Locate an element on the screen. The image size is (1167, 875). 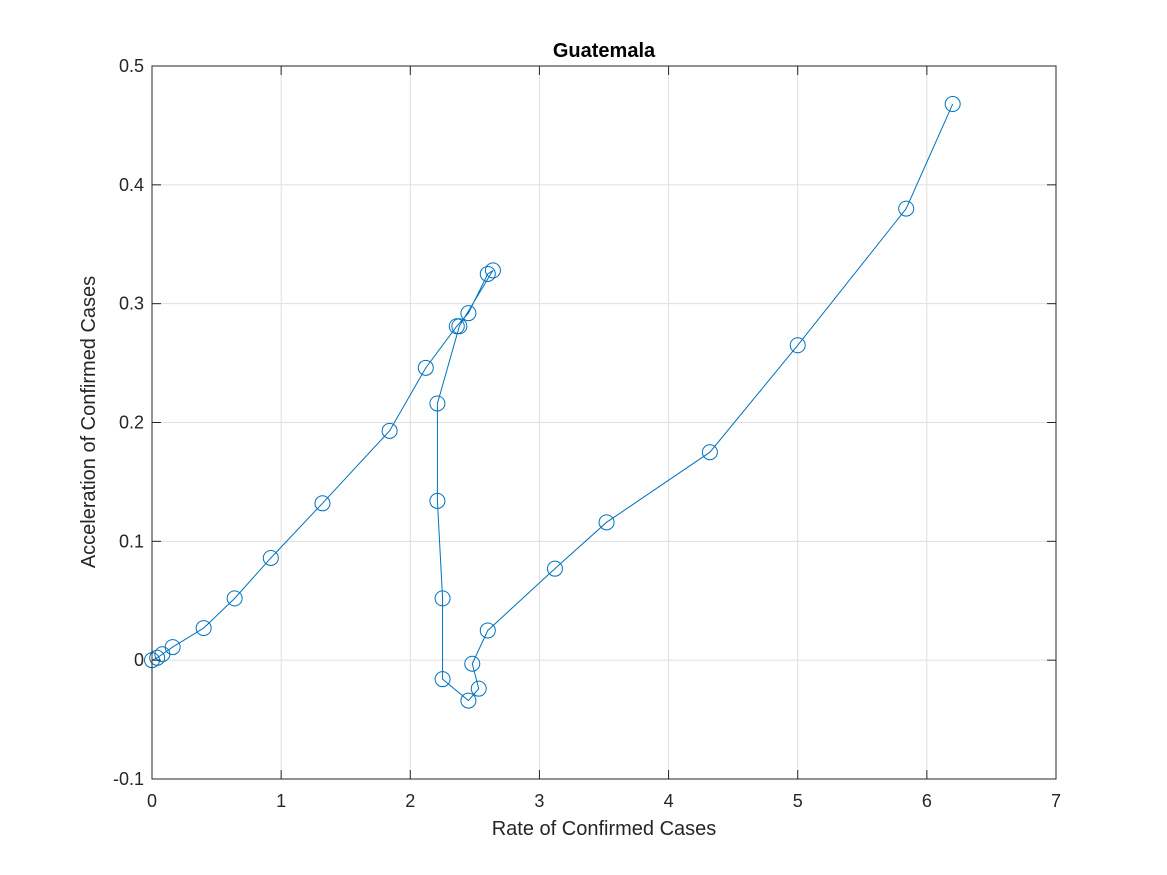
x-tick-label: 6 is located at coordinates (927, 801).